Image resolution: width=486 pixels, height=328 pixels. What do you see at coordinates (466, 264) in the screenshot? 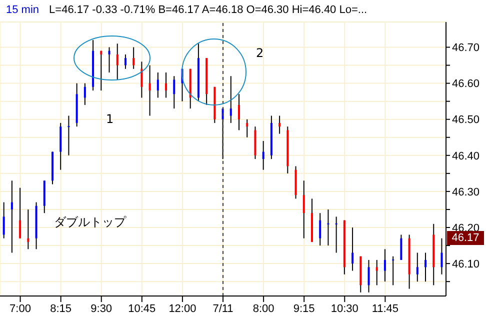
I see `y-tick-label: 46.10` at bounding box center [466, 264].